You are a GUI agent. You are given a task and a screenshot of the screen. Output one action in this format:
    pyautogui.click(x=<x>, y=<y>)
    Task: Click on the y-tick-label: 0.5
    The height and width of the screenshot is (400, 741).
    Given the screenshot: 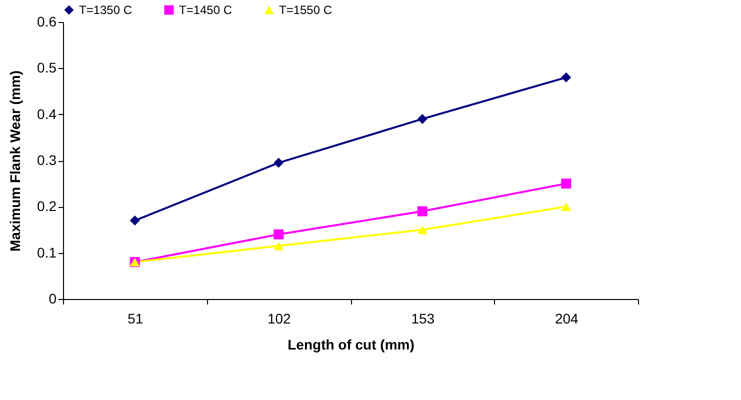 What is the action you would take?
    pyautogui.click(x=47, y=68)
    